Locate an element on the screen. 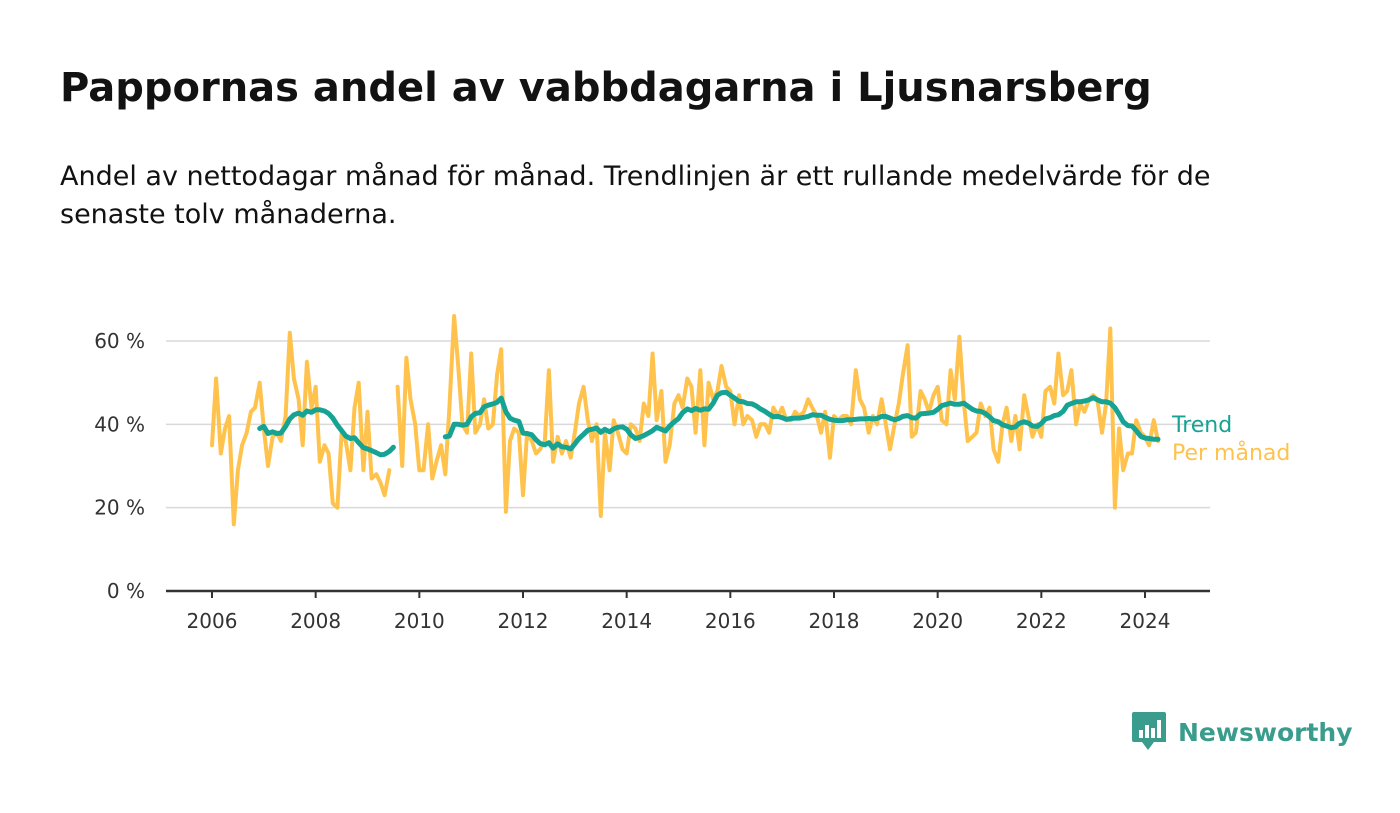 This screenshot has height=813, width=1400. x-tick-label: 2018 is located at coordinates (834, 621).